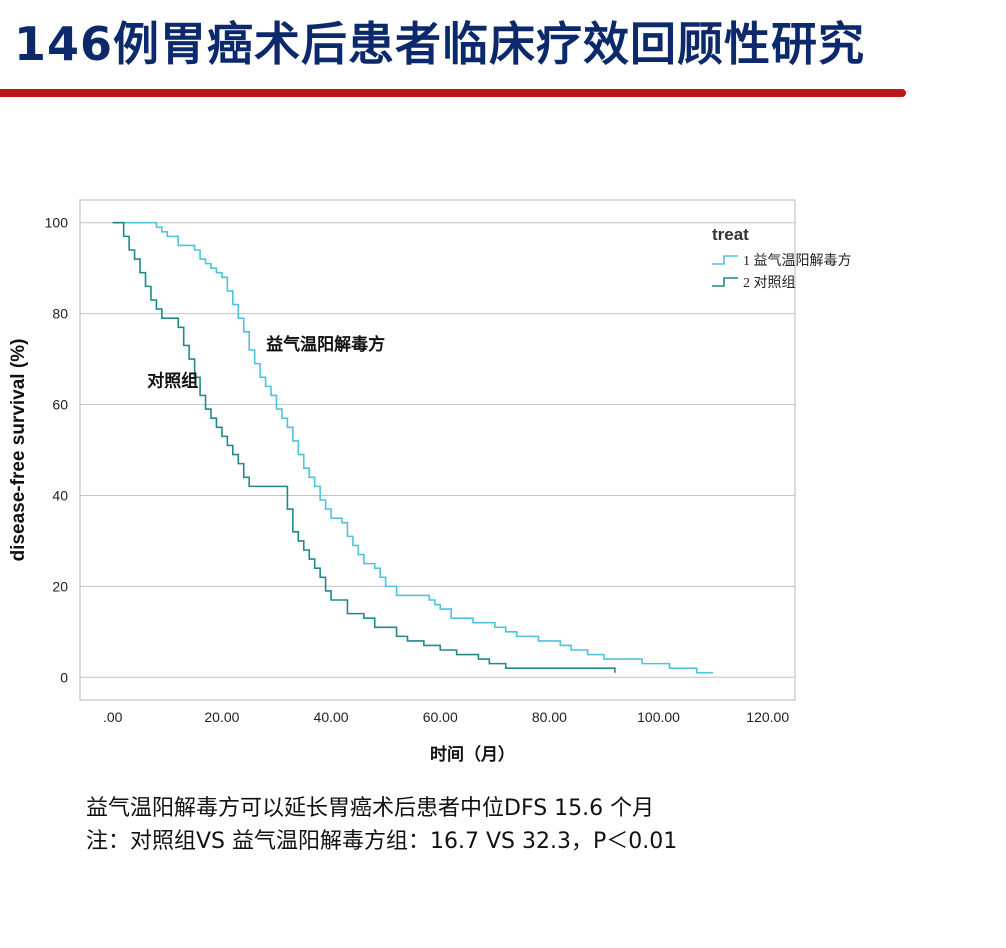  Describe the element at coordinates (797, 261) in the screenshot. I see `legend-item-label: 1 益气温阳解毒方` at that location.